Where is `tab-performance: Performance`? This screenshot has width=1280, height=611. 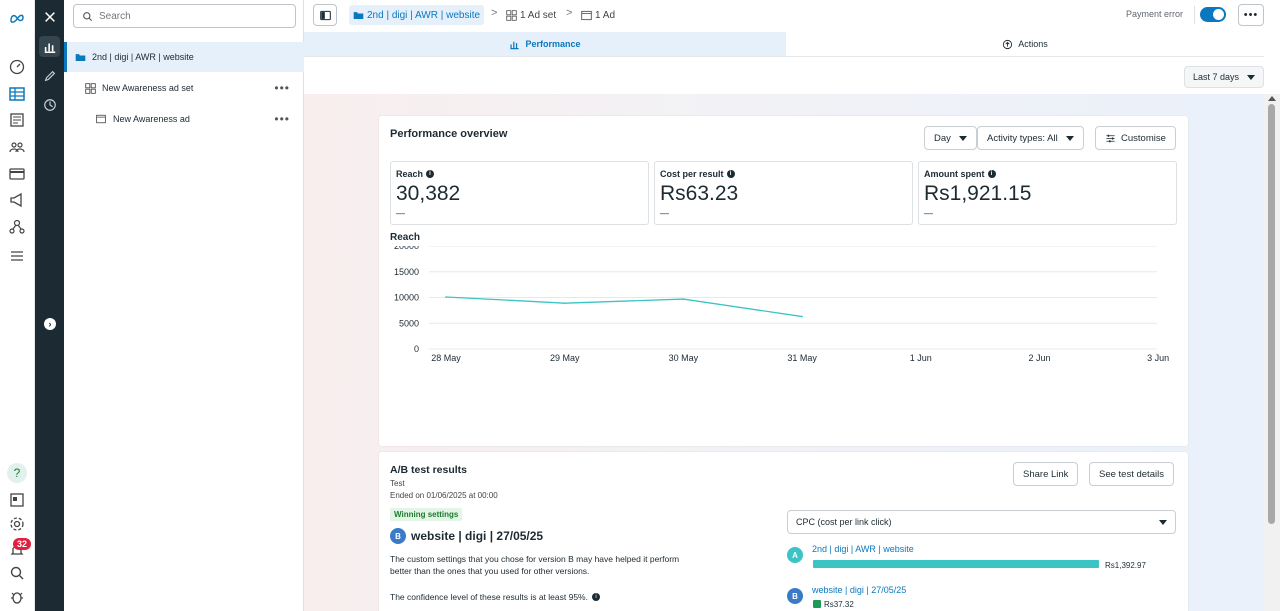 tab-performance: Performance is located at coordinates (545, 44).